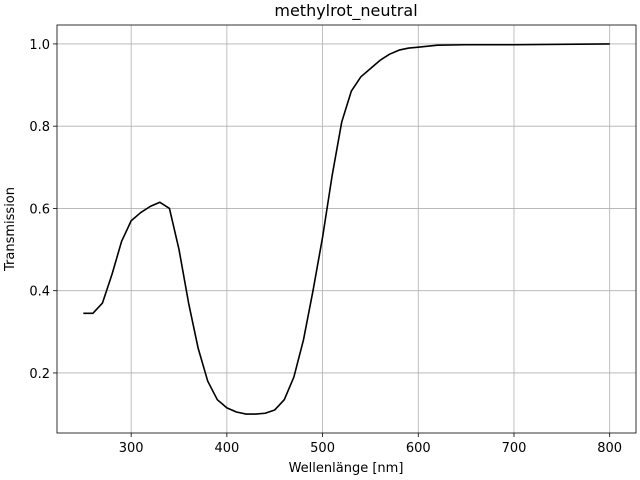 Image resolution: width=640 pixels, height=480 pixels. What do you see at coordinates (346, 468) in the screenshot?
I see `x-axis-label: Wellenlänge [nm]` at bounding box center [346, 468].